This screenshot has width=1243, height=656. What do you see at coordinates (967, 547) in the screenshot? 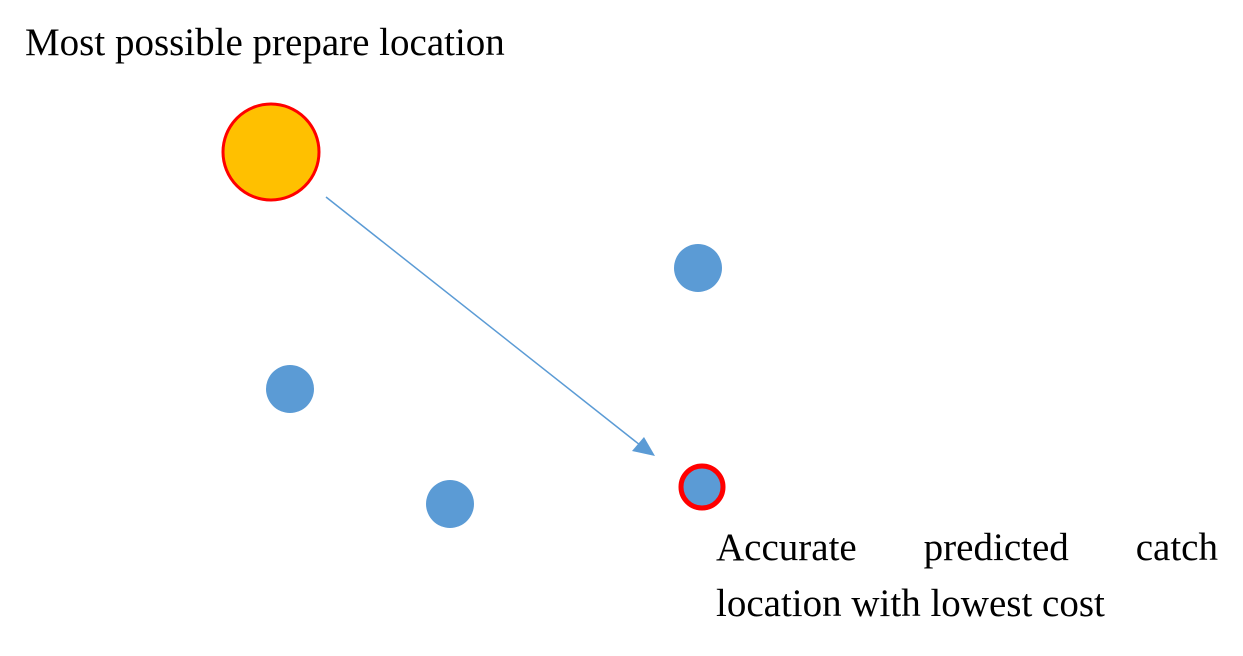
I see `catch-location-label-line-1: Accurate predicted catch` at bounding box center [967, 547].